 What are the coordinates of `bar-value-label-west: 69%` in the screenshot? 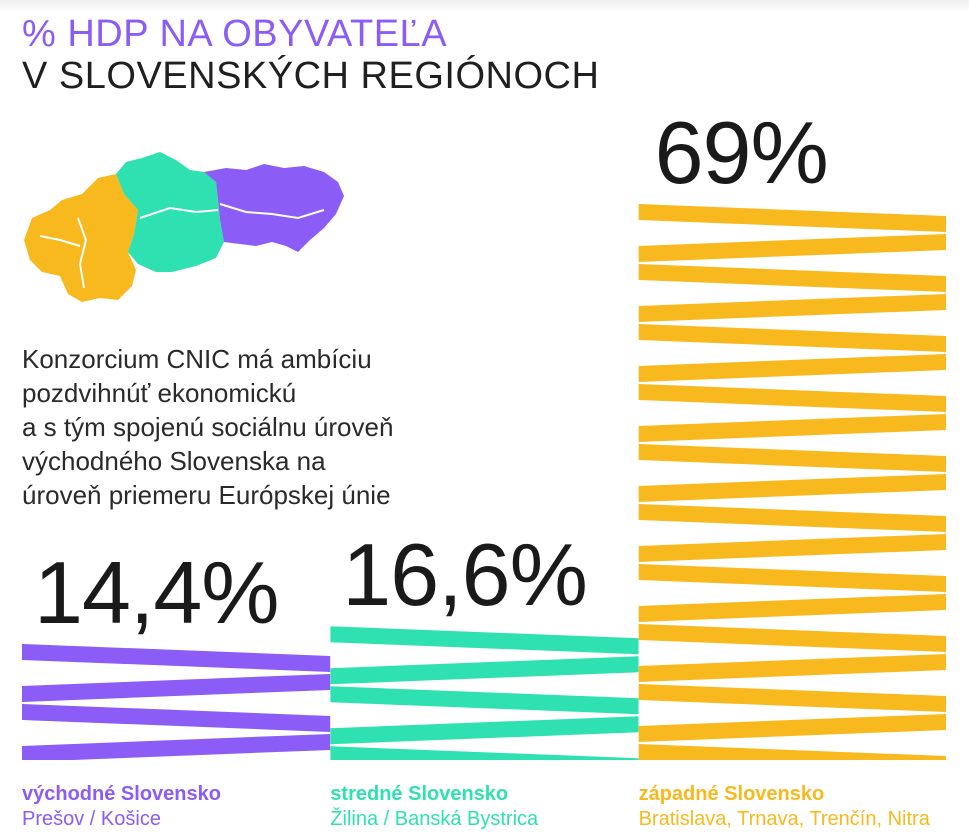 It's located at (741, 152).